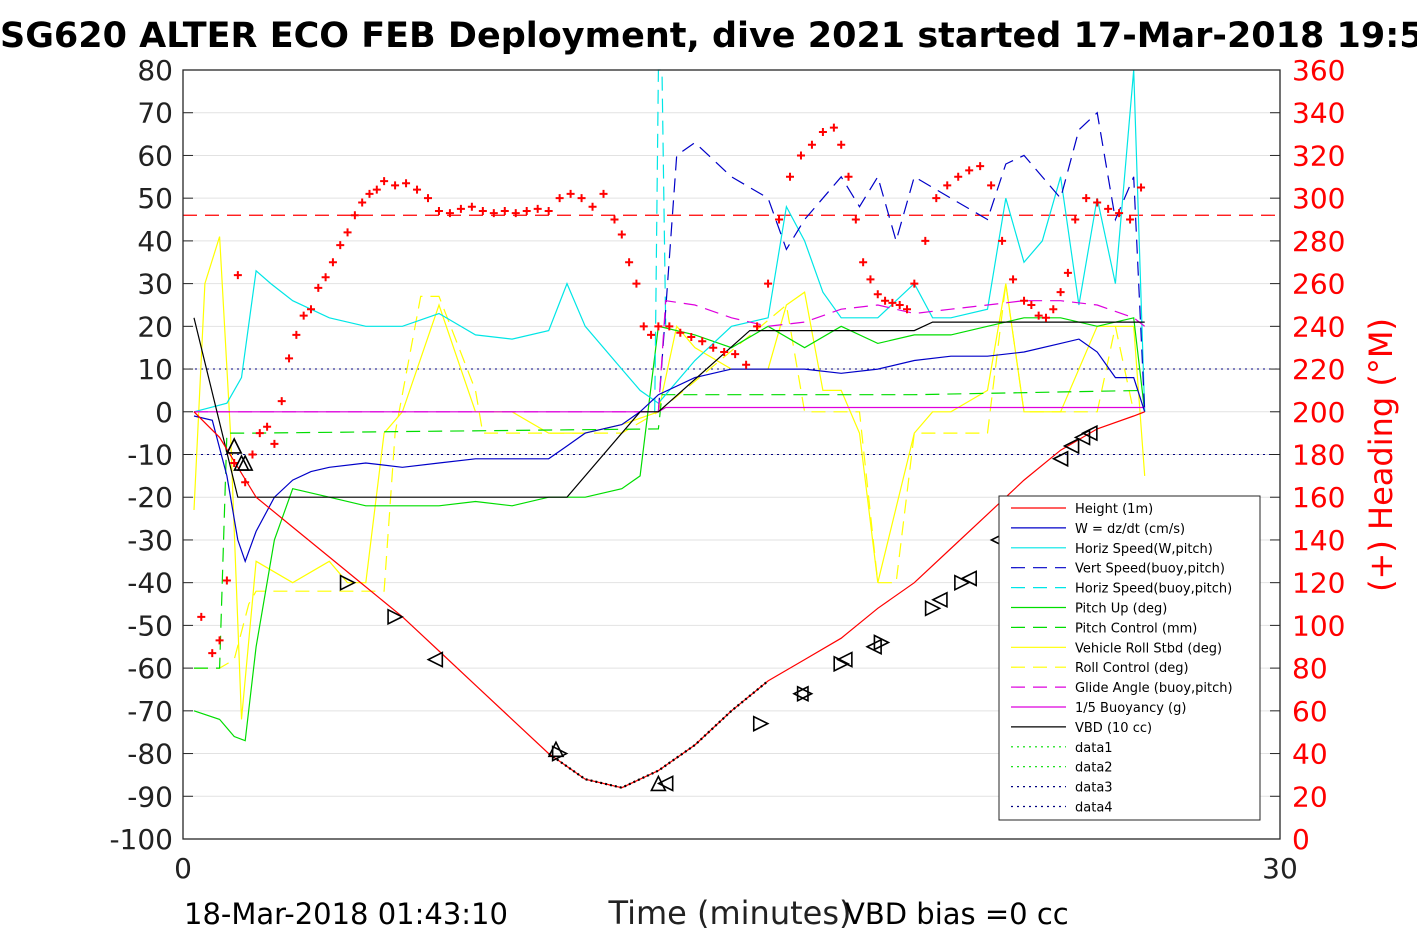 Image resolution: width=1417 pixels, height=945 pixels. Describe the element at coordinates (1310, 754) in the screenshot. I see `y2-tick-label: 40` at that location.